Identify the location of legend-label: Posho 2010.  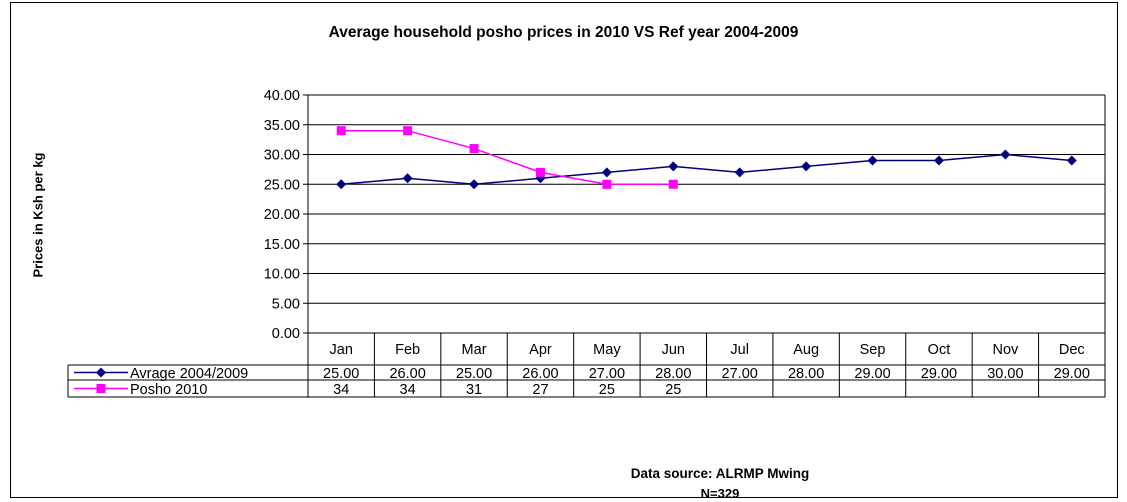
(168, 390).